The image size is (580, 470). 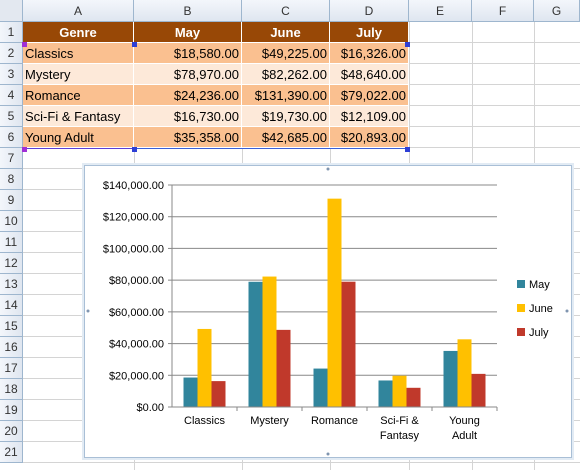 What do you see at coordinates (11, 200) in the screenshot?
I see `row-header-9: 9` at bounding box center [11, 200].